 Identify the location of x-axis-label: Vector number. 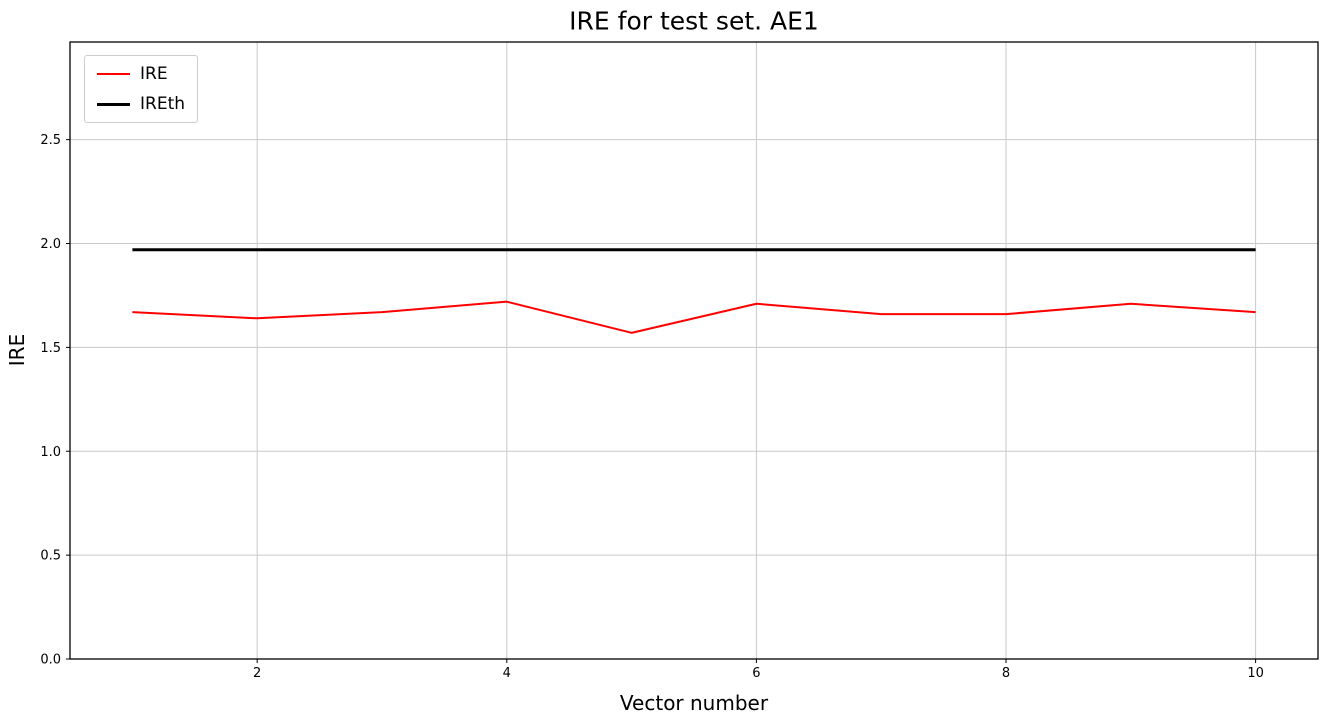
(694, 703).